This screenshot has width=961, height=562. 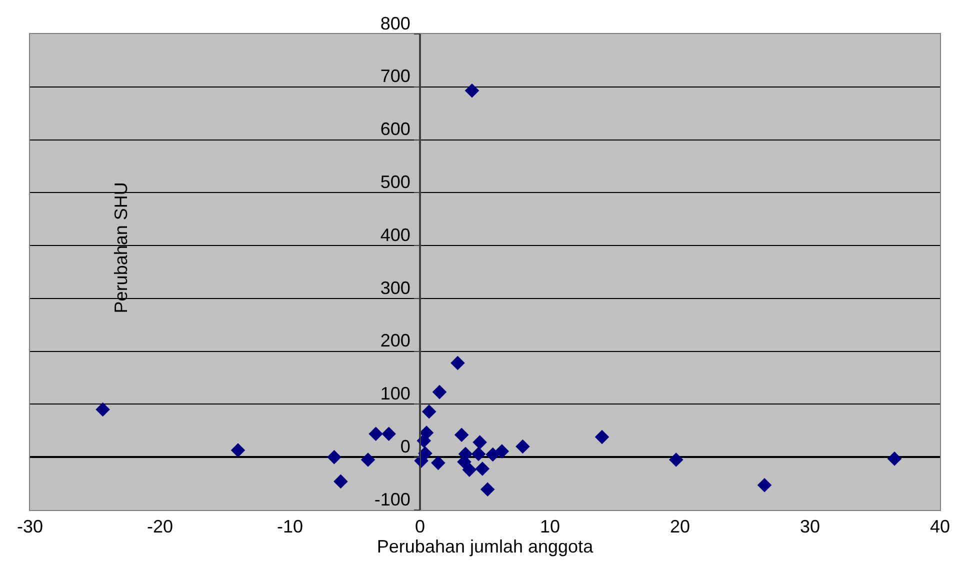 What do you see at coordinates (395, 340) in the screenshot?
I see `y-tick-label: 200` at bounding box center [395, 340].